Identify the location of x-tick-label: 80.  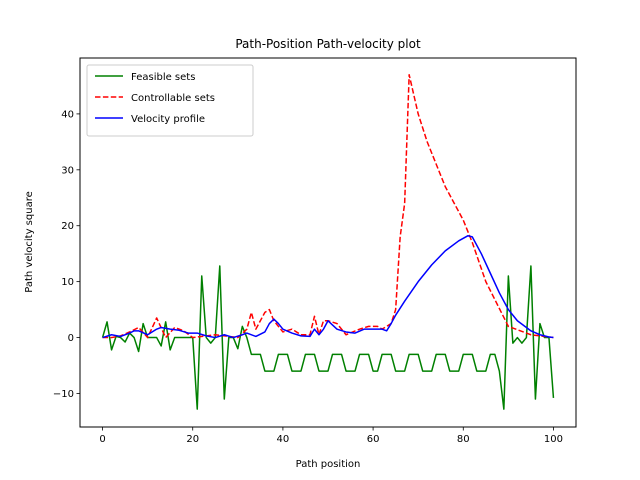
(463, 439).